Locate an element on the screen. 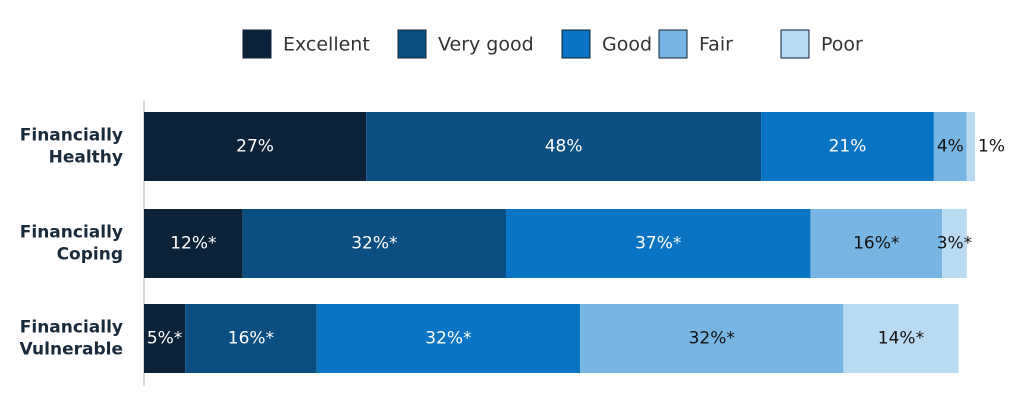 The height and width of the screenshot is (400, 1024). legend-label: Good is located at coordinates (627, 45).